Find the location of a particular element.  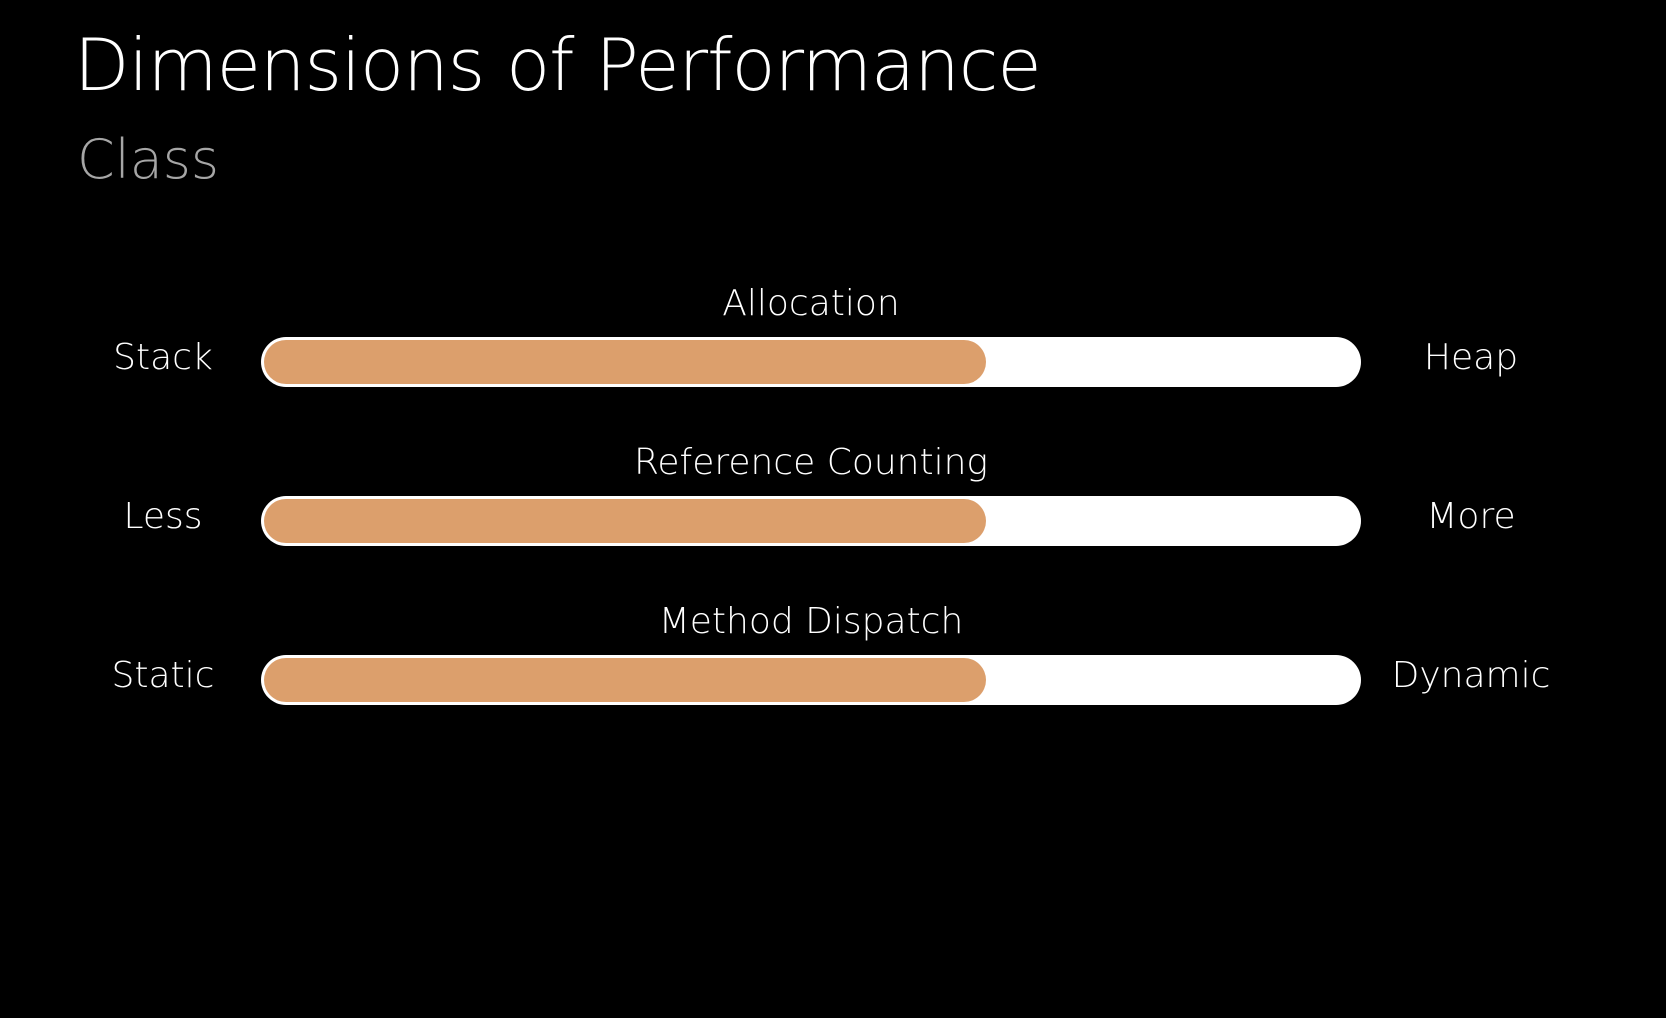

slide-title: Dimensions of Performance is located at coordinates (558, 65).